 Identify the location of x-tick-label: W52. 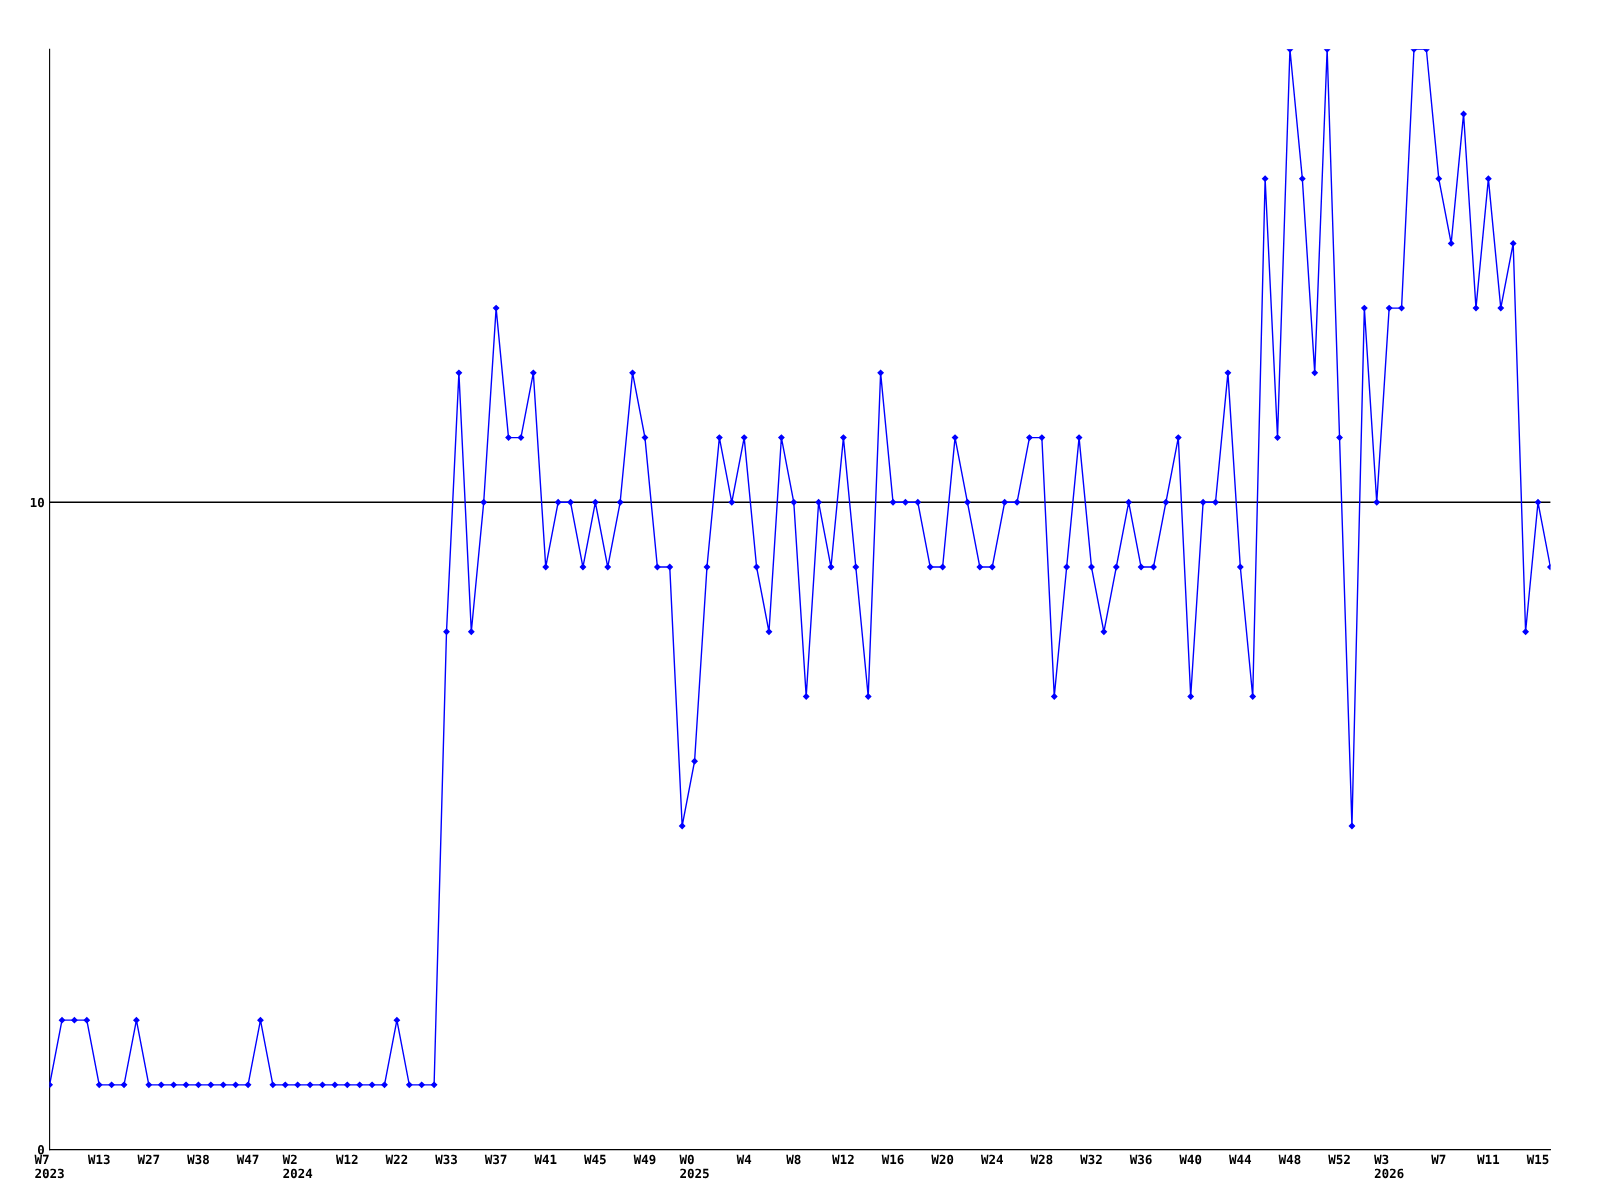
(1339, 1159).